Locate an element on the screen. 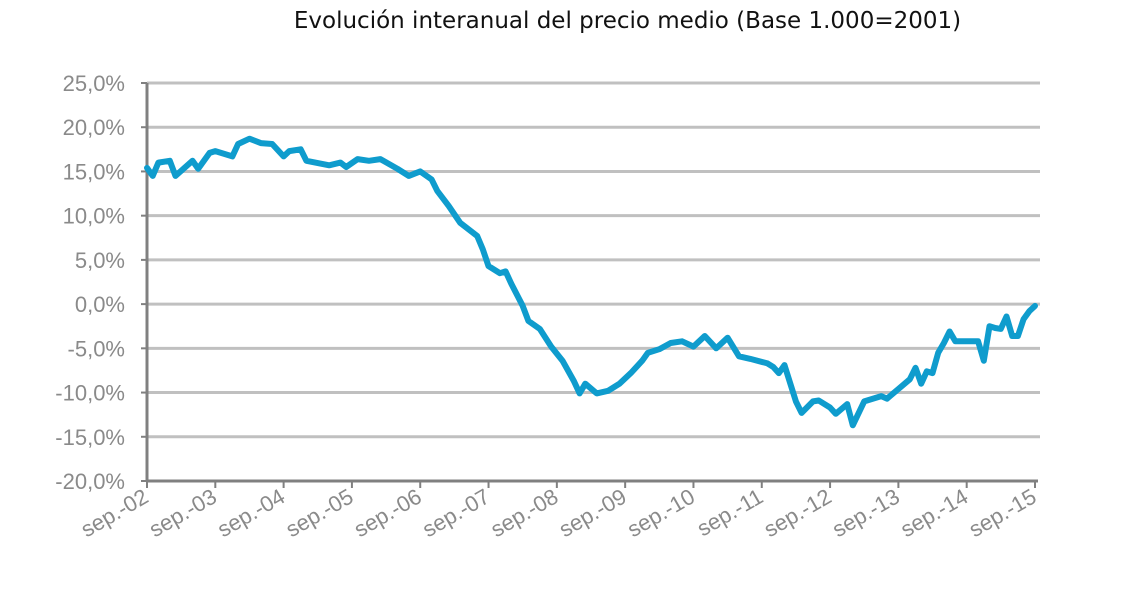 The image size is (1128, 591). x-tick-label: sep.-08 is located at coordinates (524, 513).